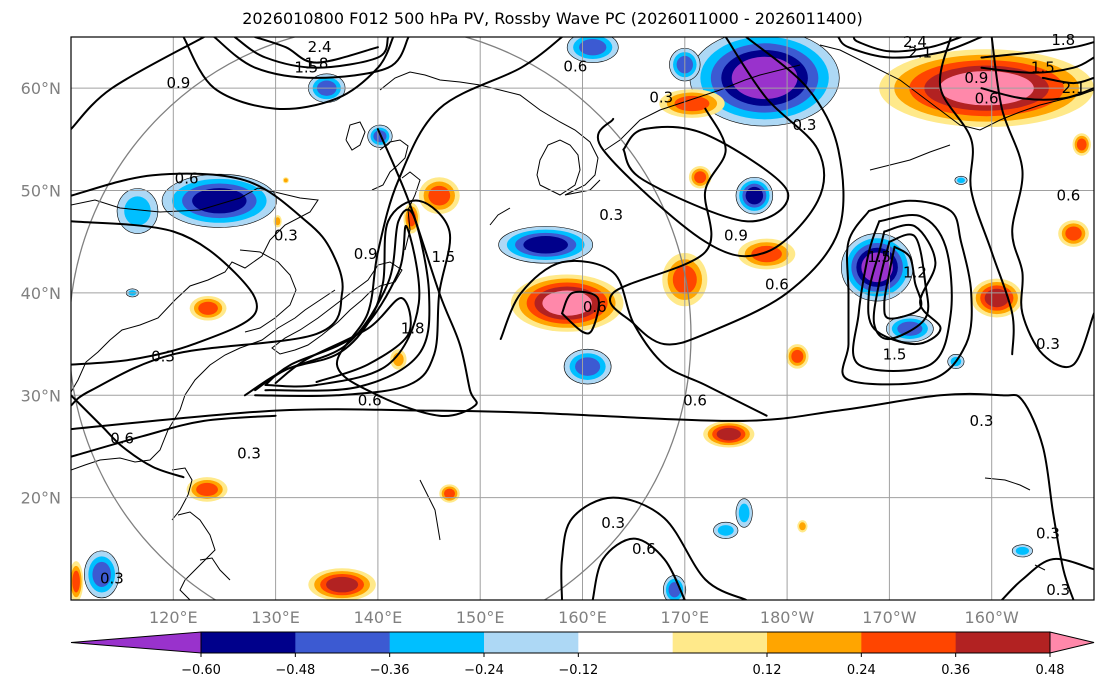 This screenshot has width=1105, height=692. Describe the element at coordinates (861, 670) in the screenshot. I see `colorbar-tick-label: 0.24` at that location.